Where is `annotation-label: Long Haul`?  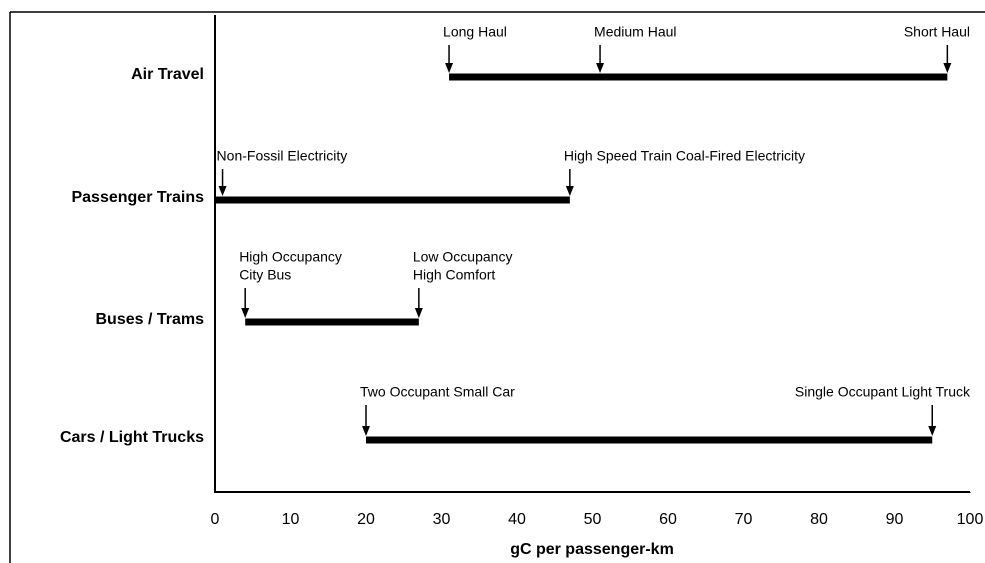
annotation-label: Long Haul is located at coordinates (475, 32).